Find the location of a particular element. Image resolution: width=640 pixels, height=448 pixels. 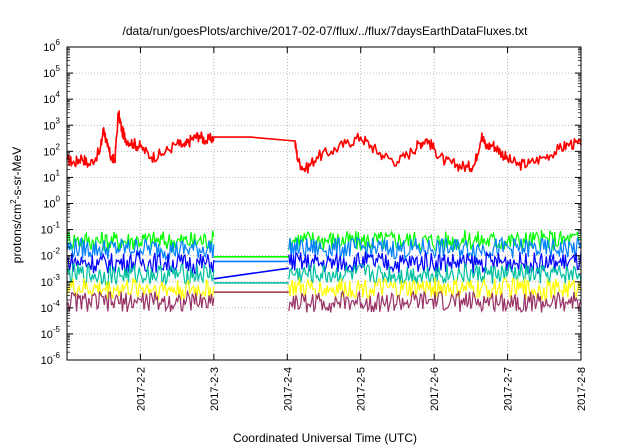

x-tick-label: 2017-2-7 is located at coordinates (509, 389).